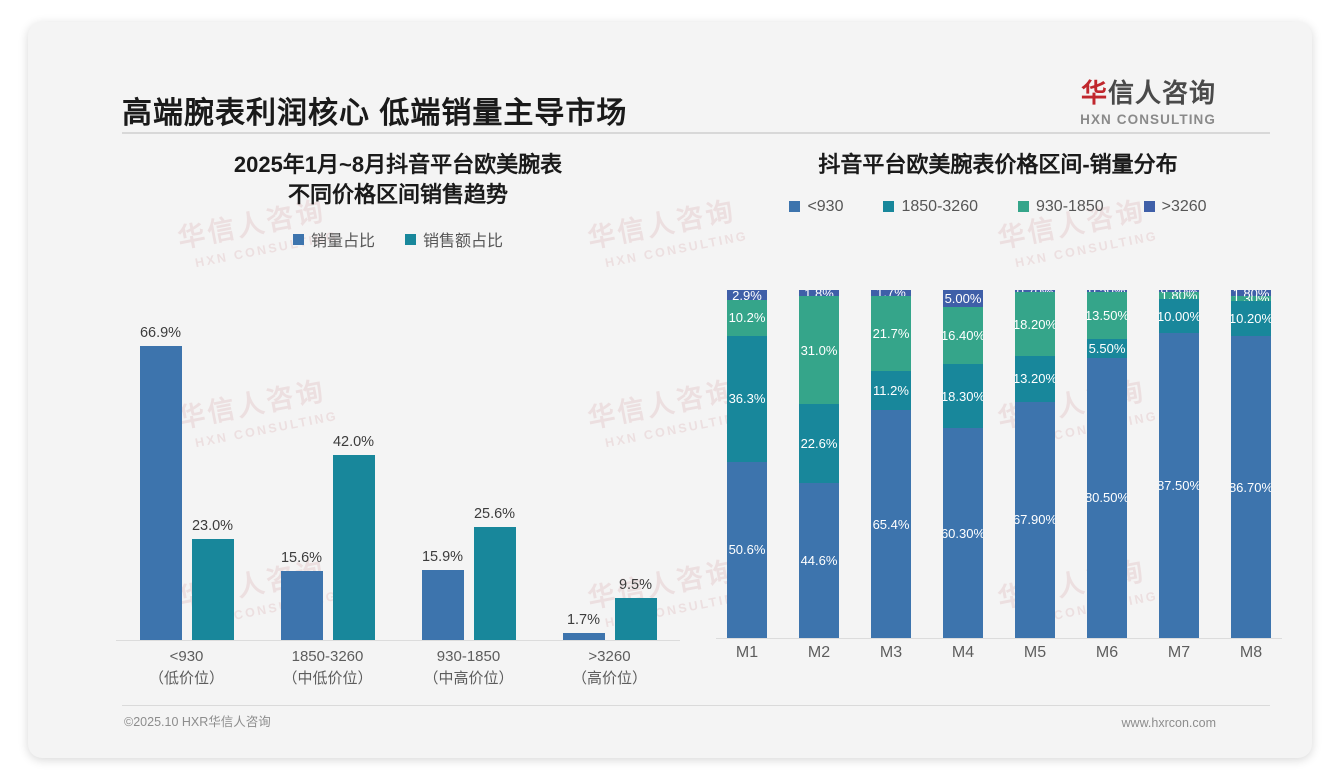 This screenshot has width=1340, height=780. I want to click on stacked-bar: 1.80%1.30% 10.20% 86.70%, so click(1251, 464).